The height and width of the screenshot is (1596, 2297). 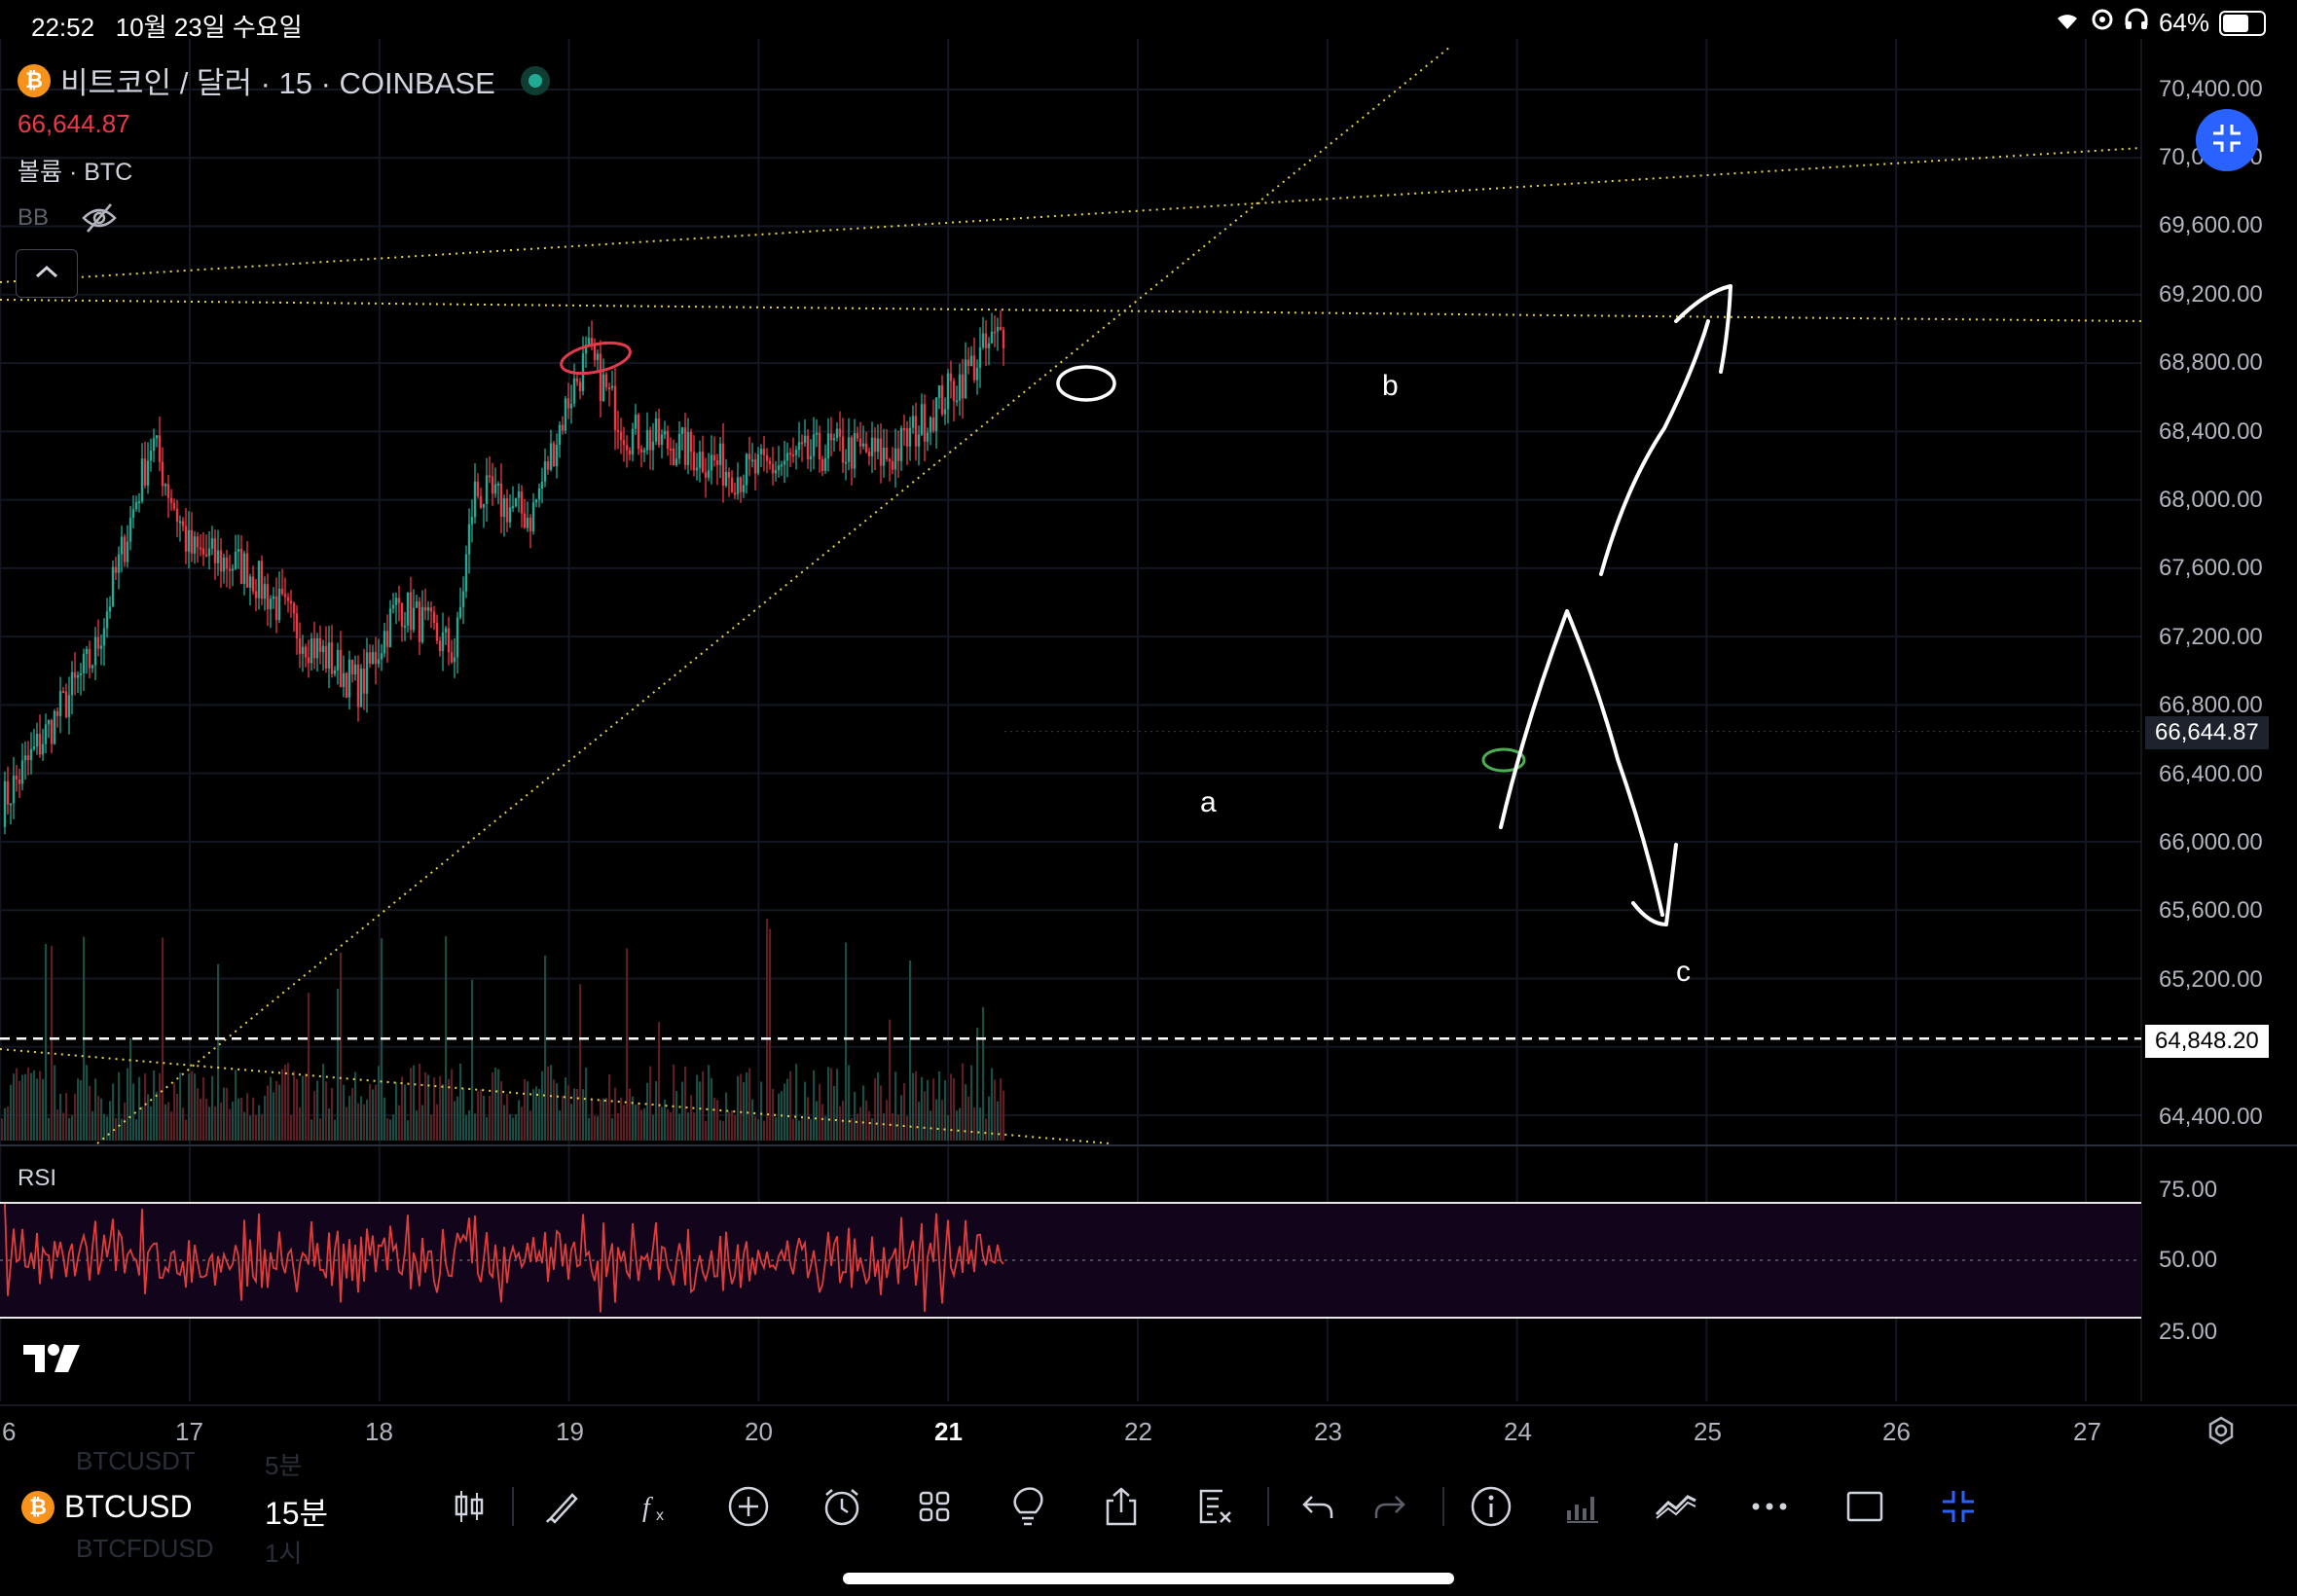 What do you see at coordinates (1318, 1506) in the screenshot?
I see `undo-icon` at bounding box center [1318, 1506].